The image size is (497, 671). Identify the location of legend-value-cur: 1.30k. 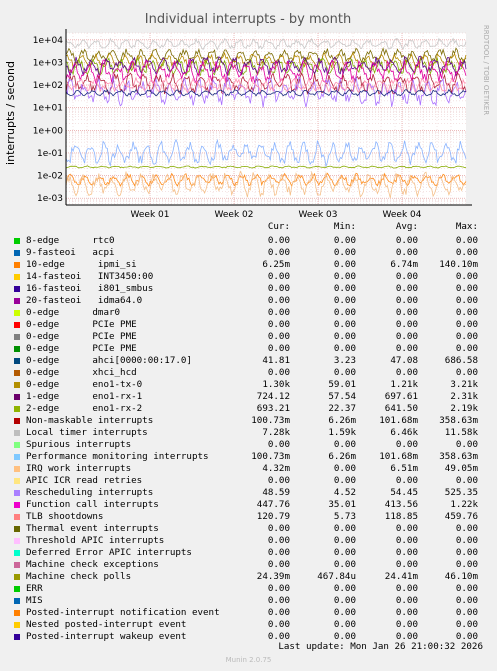
(276, 384).